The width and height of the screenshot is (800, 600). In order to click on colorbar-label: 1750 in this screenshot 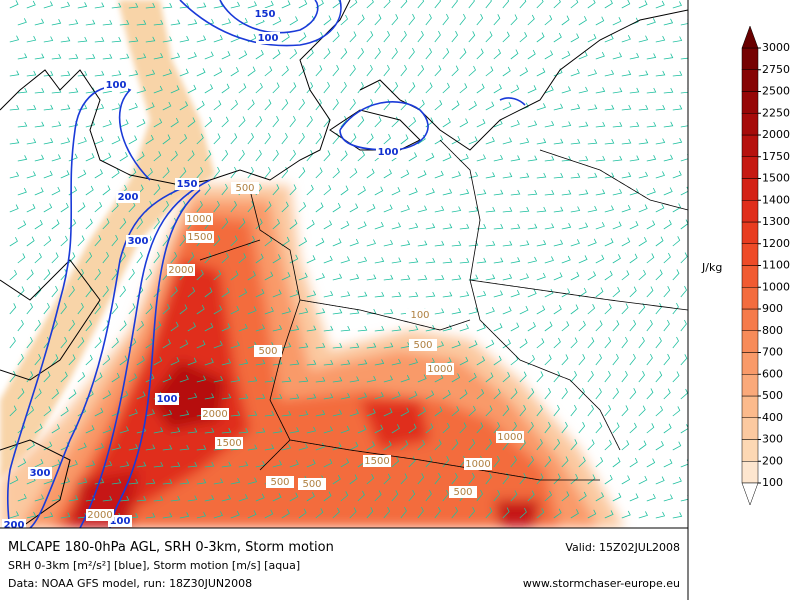, I will do `click(776, 156)`.